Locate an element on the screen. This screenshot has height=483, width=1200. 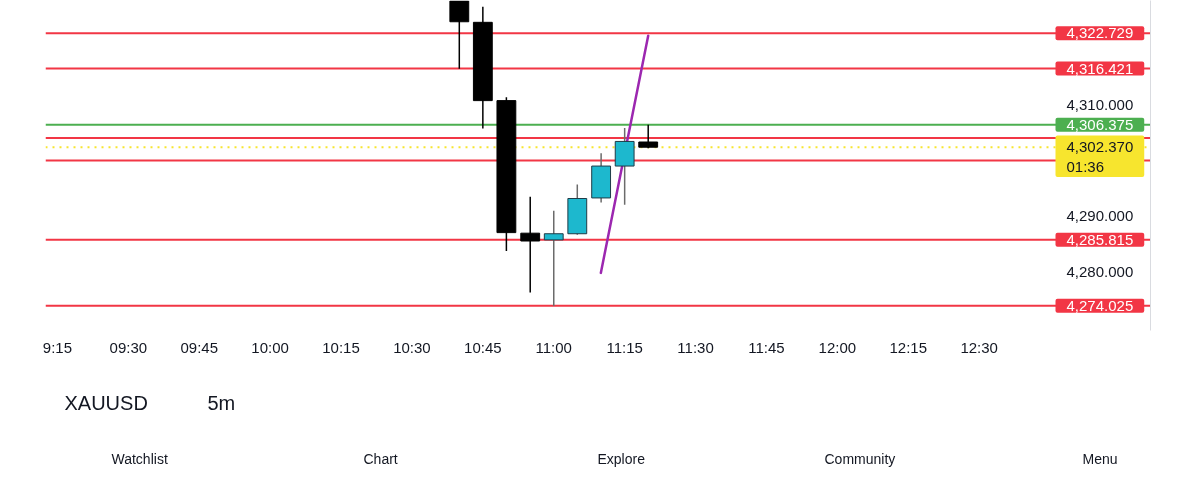
x-tick-label: 11:15 is located at coordinates (624, 347).